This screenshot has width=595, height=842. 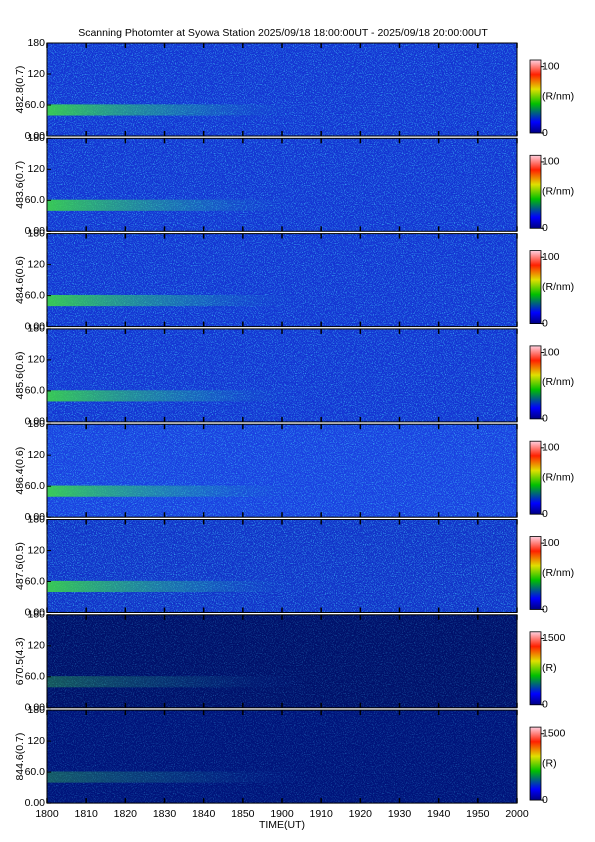 What do you see at coordinates (321, 814) in the screenshot?
I see `x-tick-label: 1910` at bounding box center [321, 814].